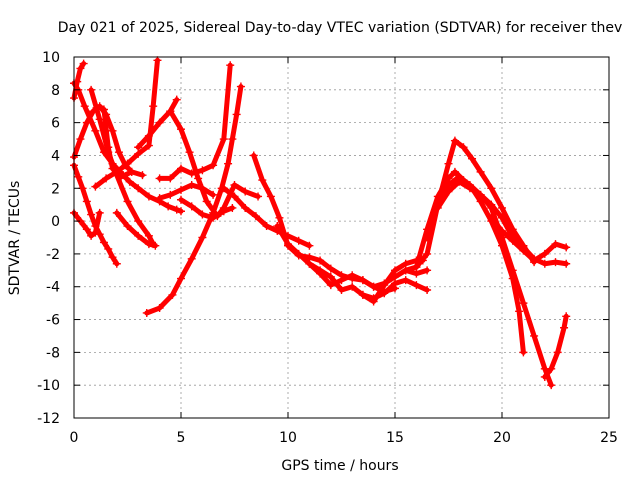 The height and width of the screenshot is (480, 640). Describe the element at coordinates (53, 288) in the screenshot. I see `y-tick-label: -4` at that location.